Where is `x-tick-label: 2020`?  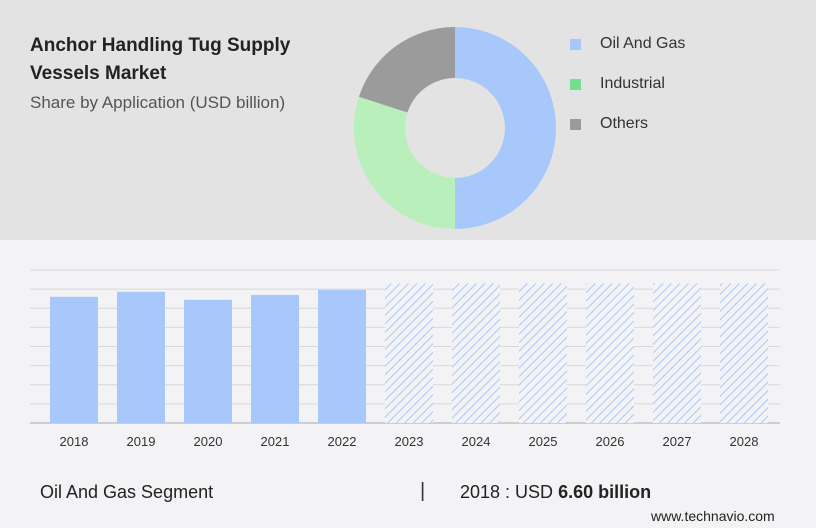
x-tick-label: 2020 is located at coordinates (208, 441).